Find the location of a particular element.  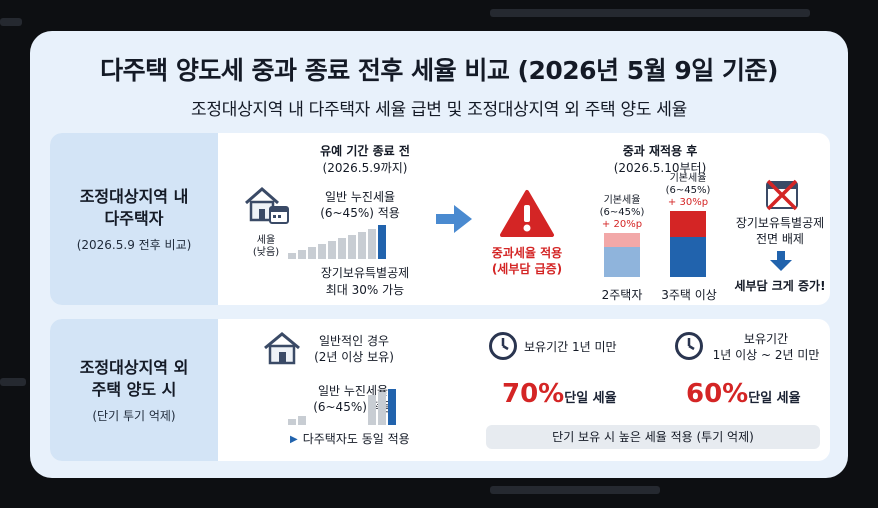

bar1-label: 2주택자 is located at coordinates (622, 295).